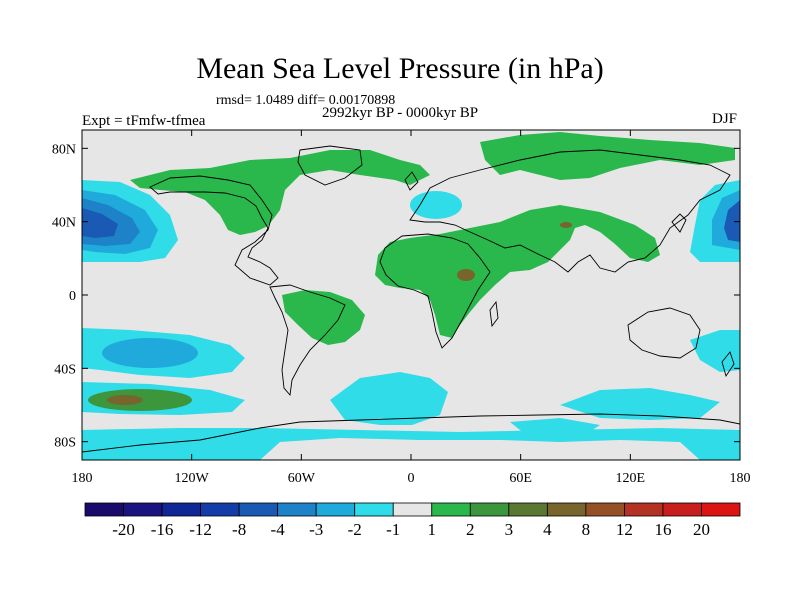  What do you see at coordinates (631, 478) in the screenshot?
I see `lon-tick-label: 120E` at bounding box center [631, 478].